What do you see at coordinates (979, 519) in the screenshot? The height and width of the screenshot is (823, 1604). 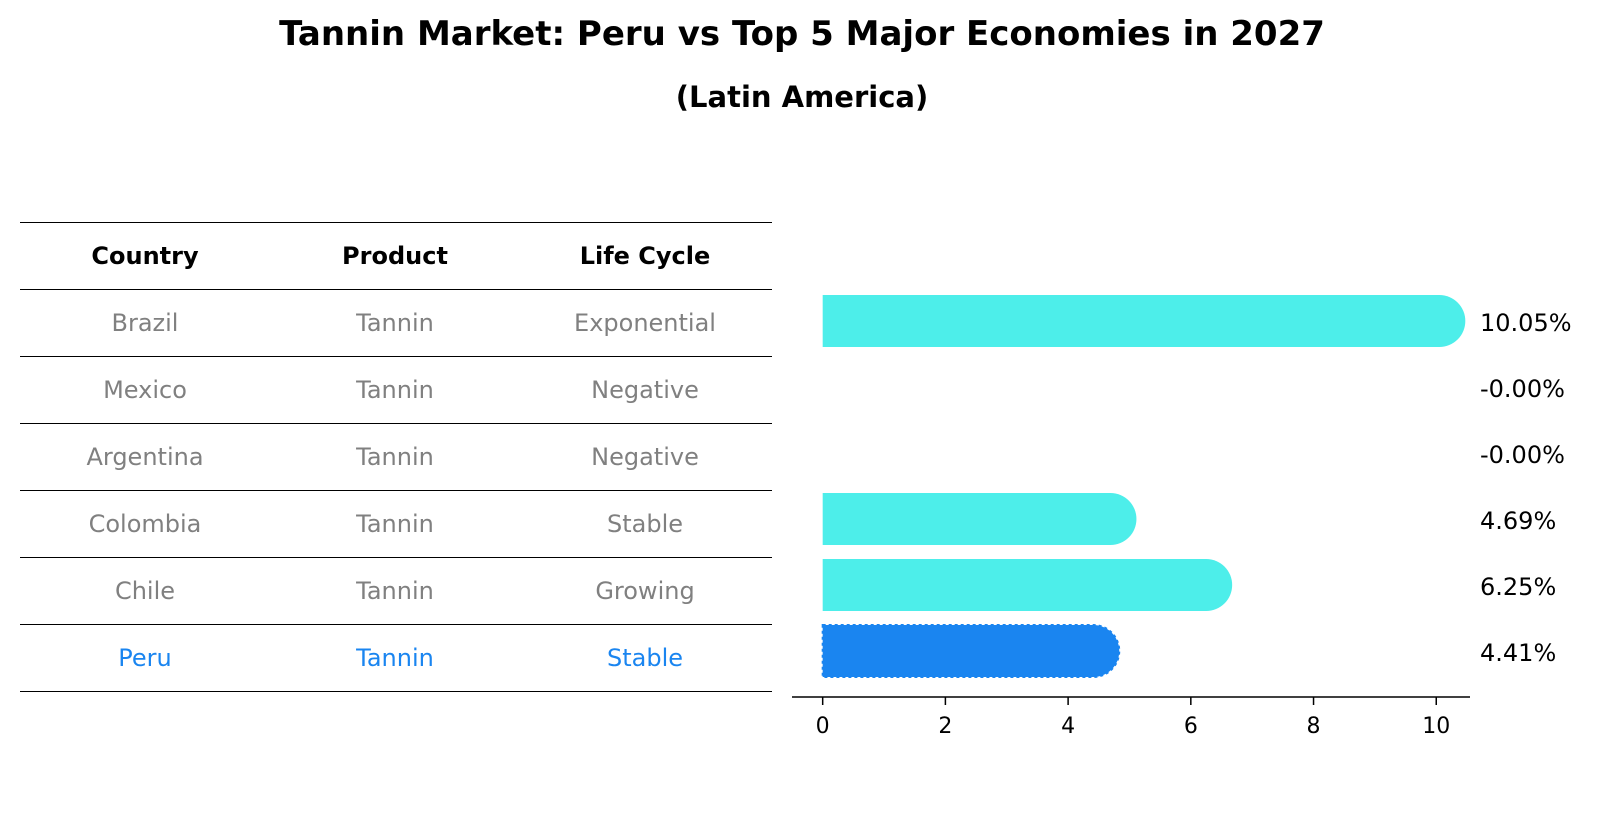 I see `bar-colombia` at bounding box center [979, 519].